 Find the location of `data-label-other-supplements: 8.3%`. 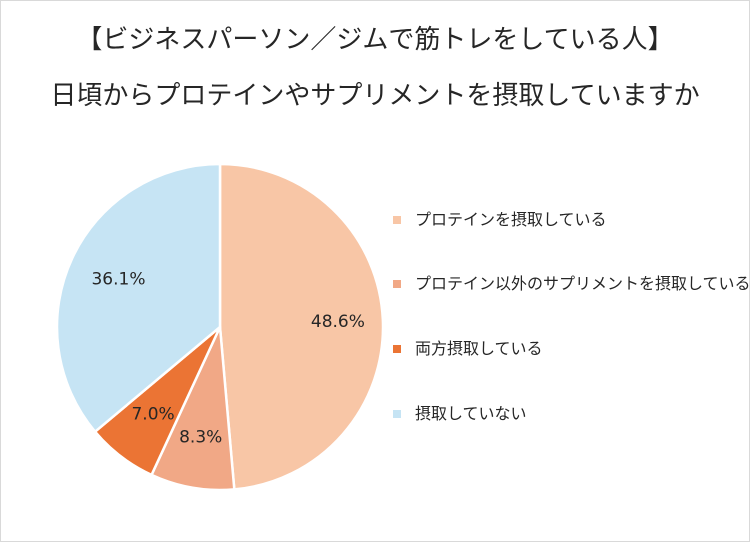

data-label-other-supplements: 8.3% is located at coordinates (200, 437).